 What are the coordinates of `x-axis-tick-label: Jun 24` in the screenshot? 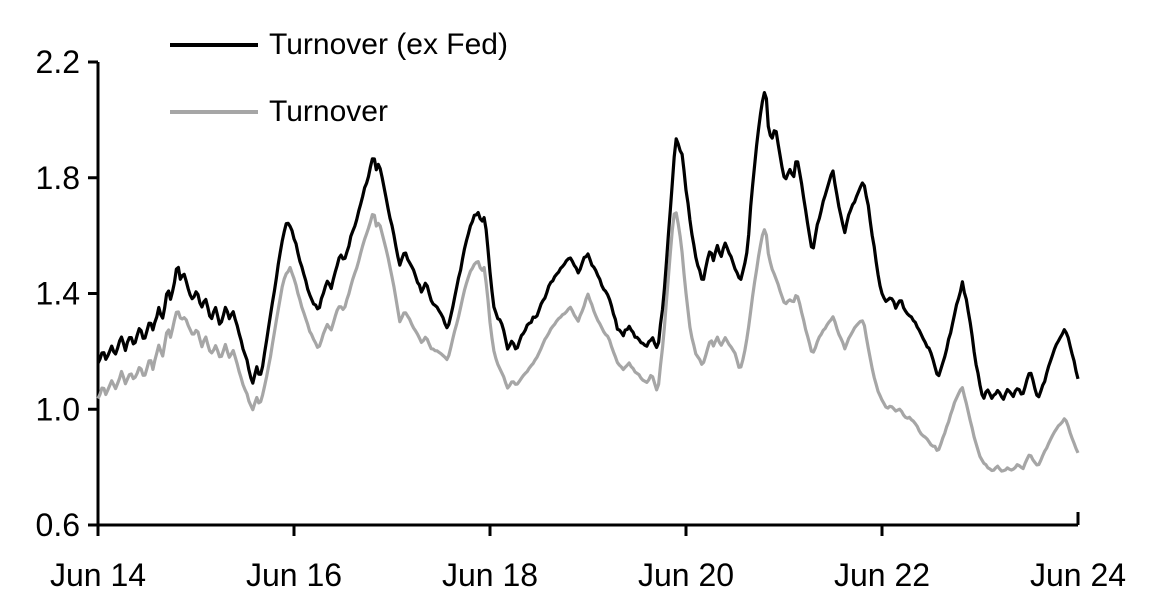 It's located at (1078, 575).